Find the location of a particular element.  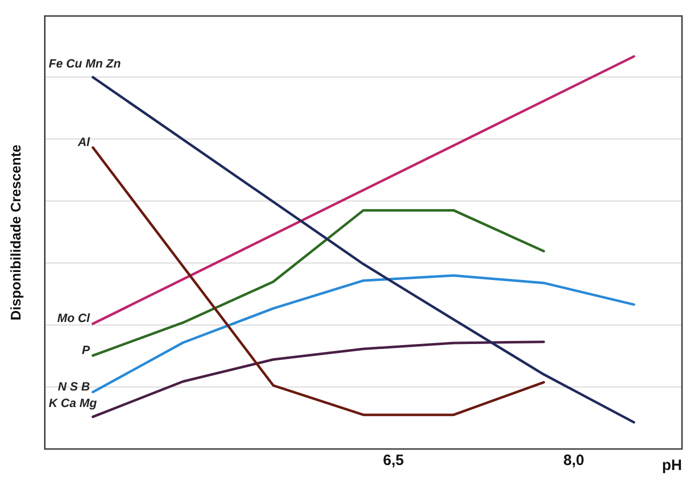

series-label: K Ca Mg is located at coordinates (73, 403).